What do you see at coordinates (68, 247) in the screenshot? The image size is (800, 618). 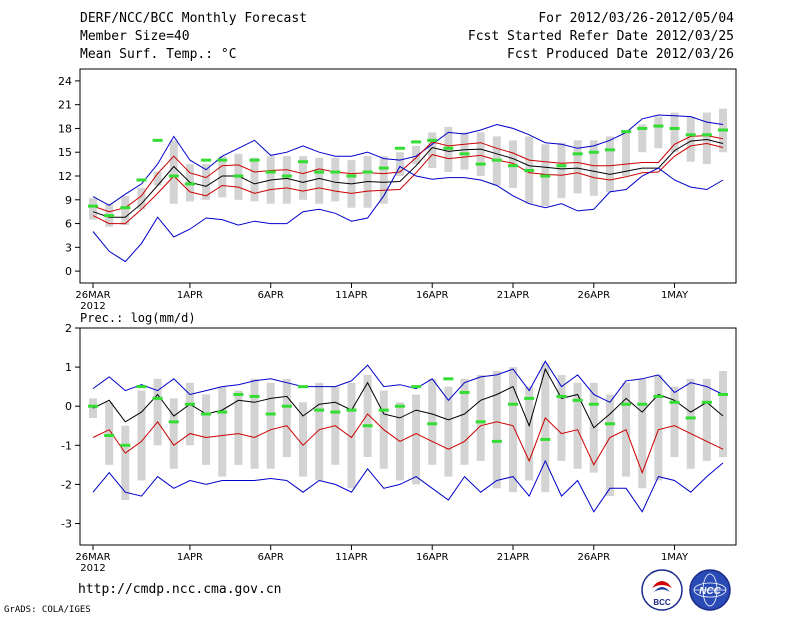 I see `y-tick-label: 3` at bounding box center [68, 247].